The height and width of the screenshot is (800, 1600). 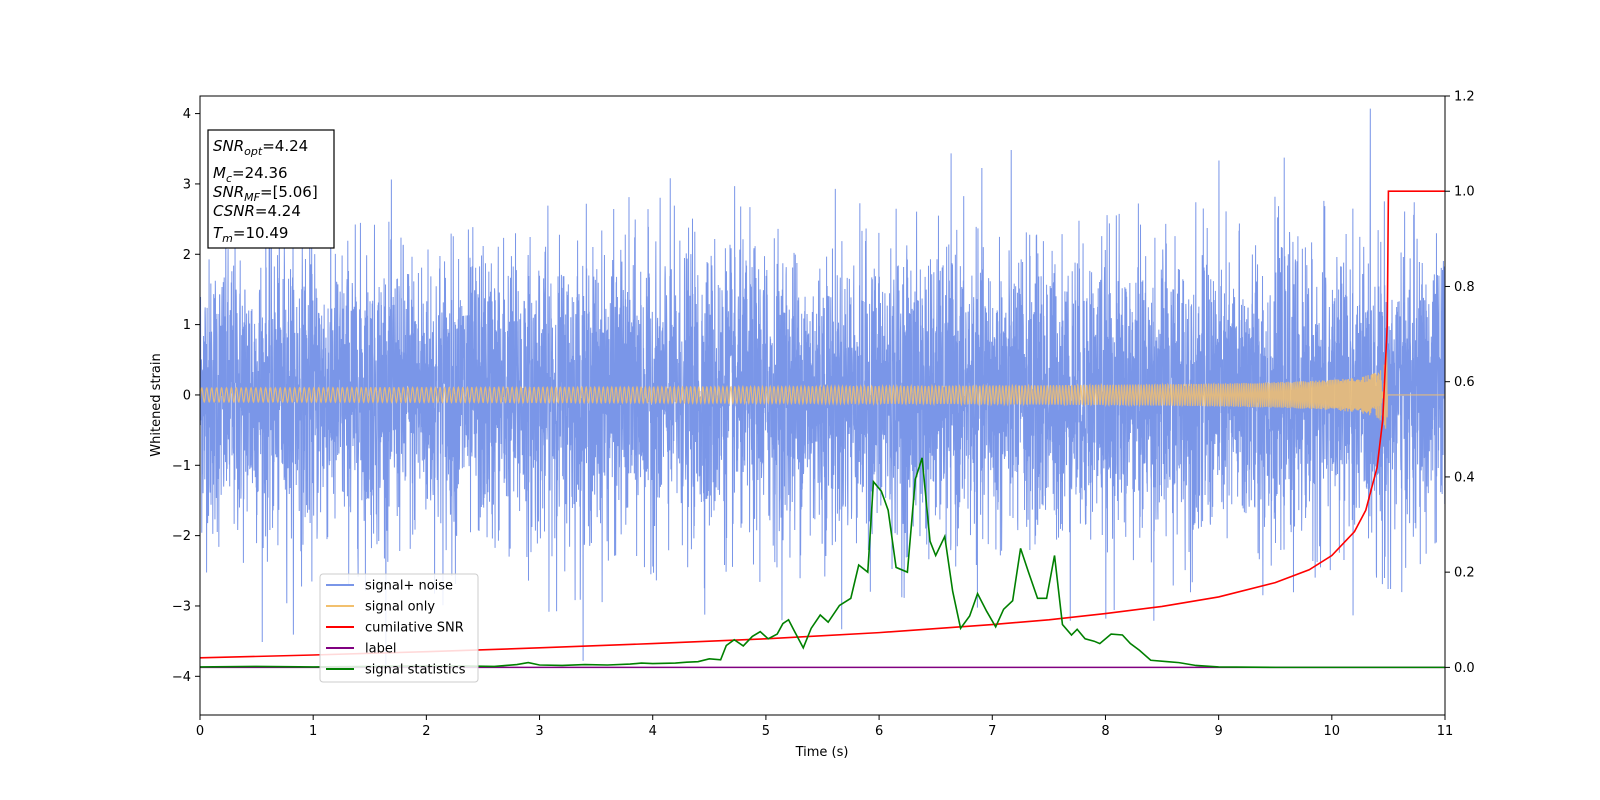 What do you see at coordinates (426, 731) in the screenshot?
I see `x-tick-label: 2` at bounding box center [426, 731].